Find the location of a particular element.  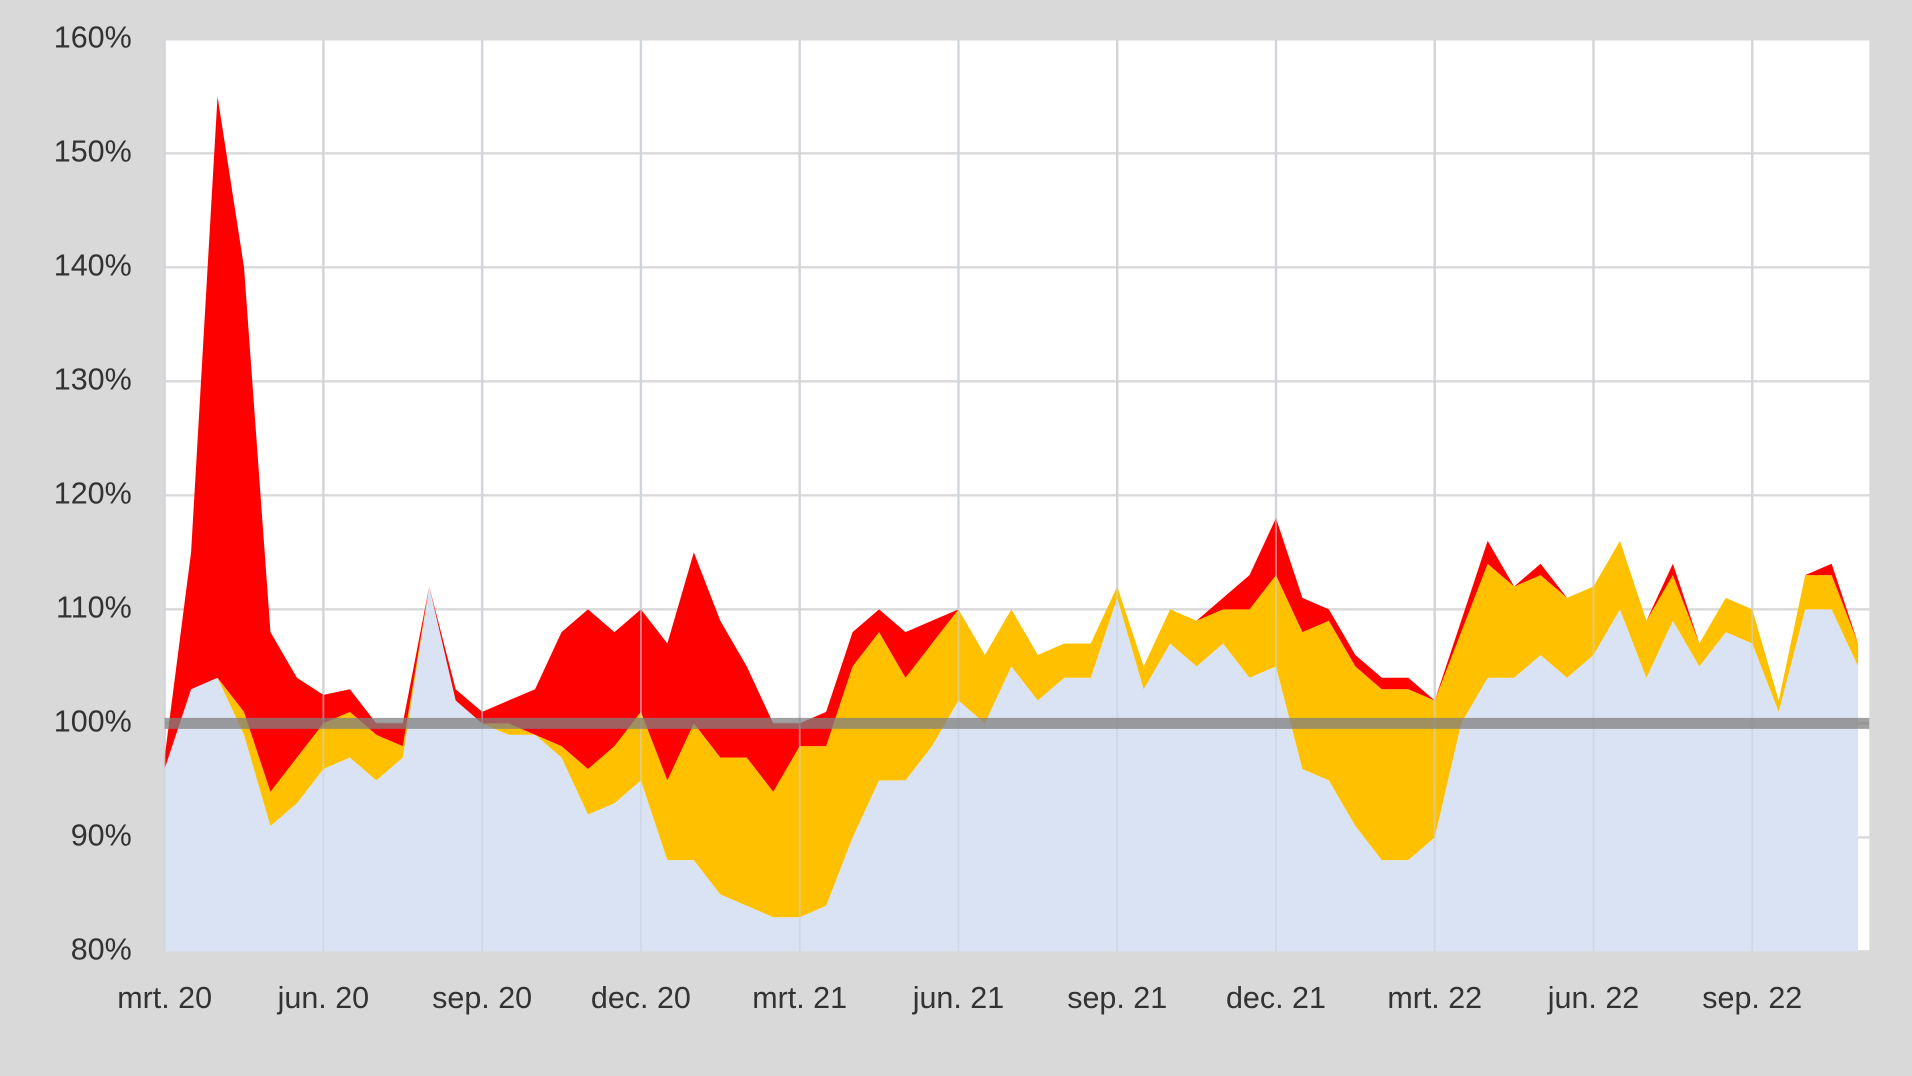

x-tick-label: jun. 21 is located at coordinates (958, 998).